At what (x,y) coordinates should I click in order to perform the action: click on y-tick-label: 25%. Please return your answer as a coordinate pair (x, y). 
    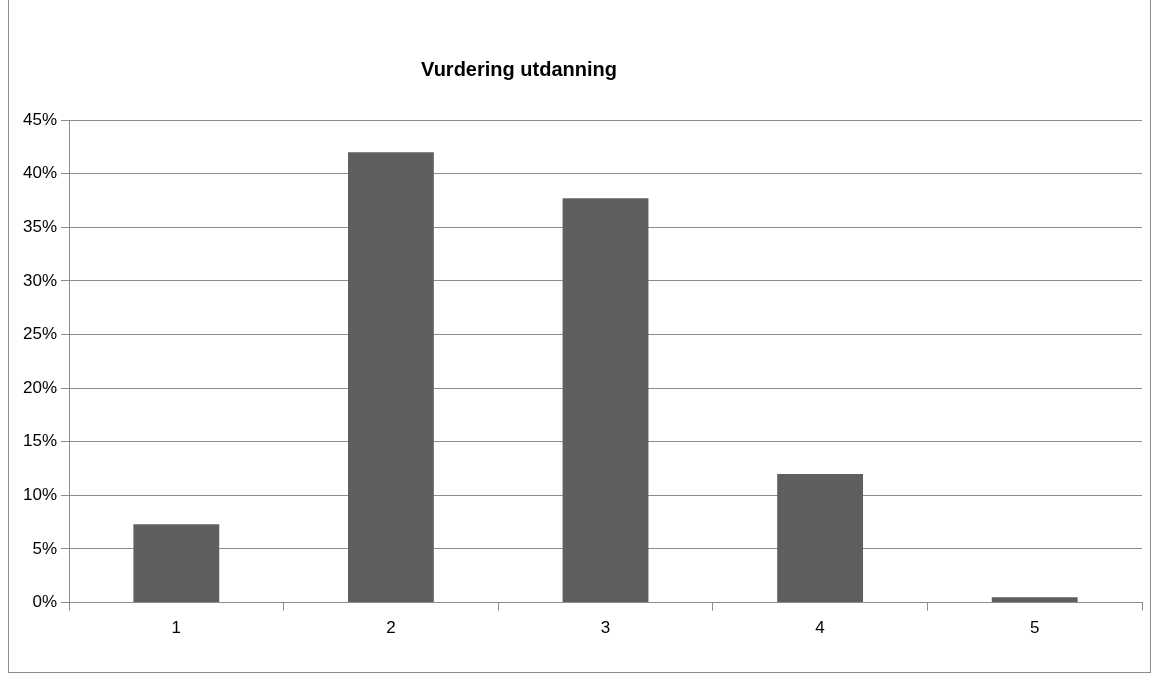
    Looking at the image, I should click on (40, 334).